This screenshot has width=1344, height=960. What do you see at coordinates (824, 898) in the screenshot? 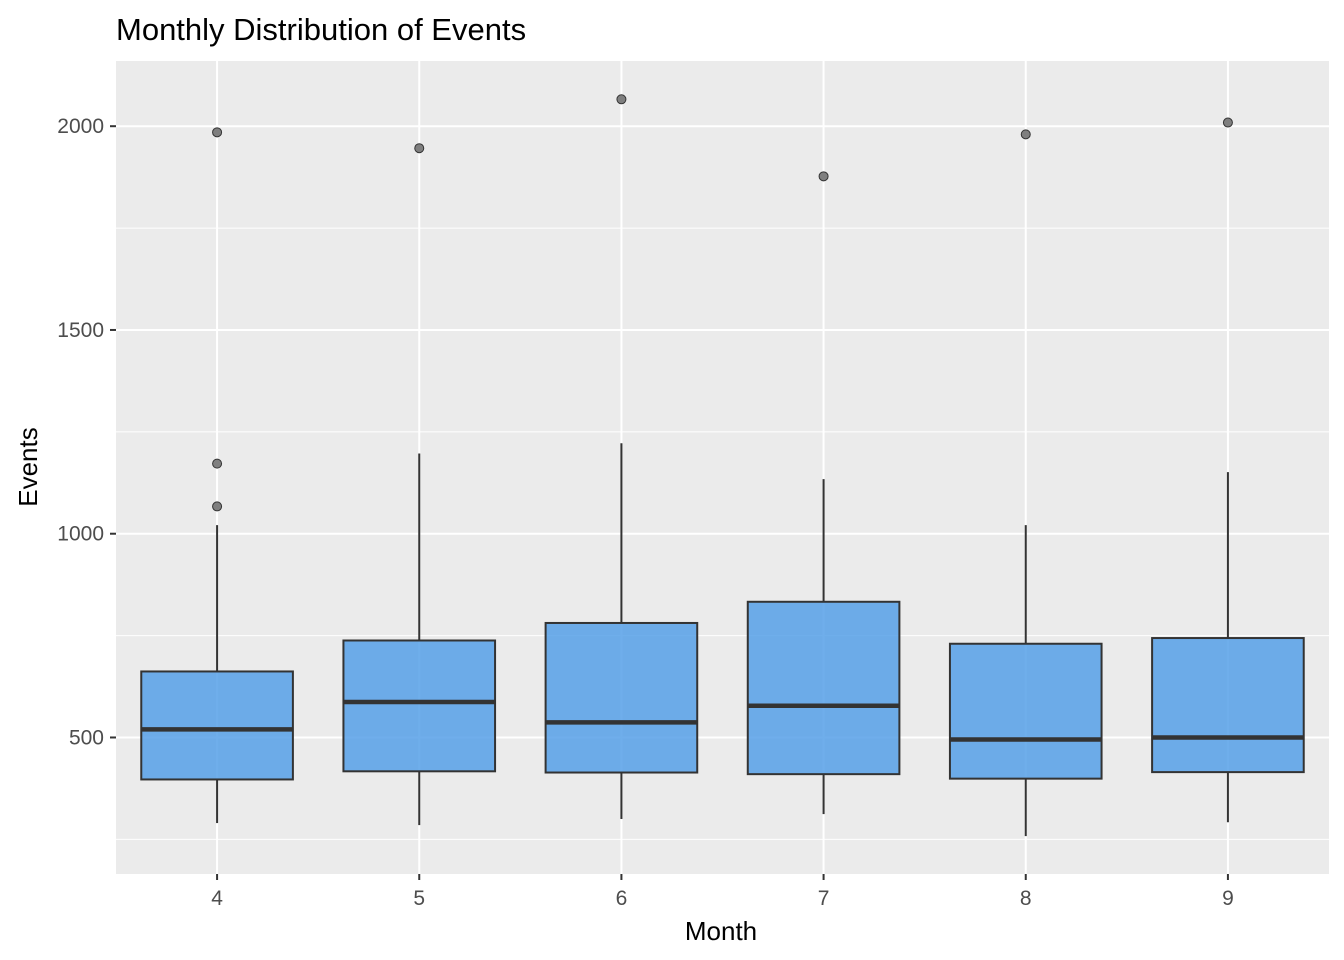
I see `x-tick-label: 7` at bounding box center [824, 898].